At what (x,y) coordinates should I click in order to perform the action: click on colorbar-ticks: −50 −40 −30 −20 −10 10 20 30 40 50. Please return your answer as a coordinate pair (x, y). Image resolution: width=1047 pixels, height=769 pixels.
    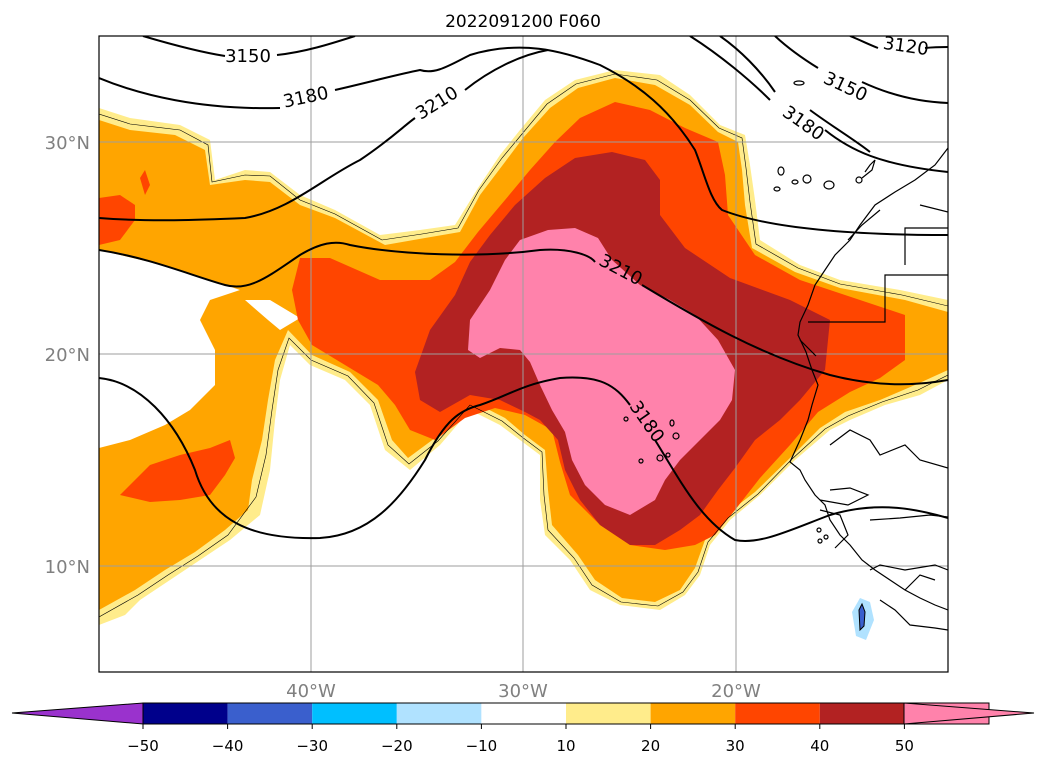
    Looking at the image, I should click on (520, 739).